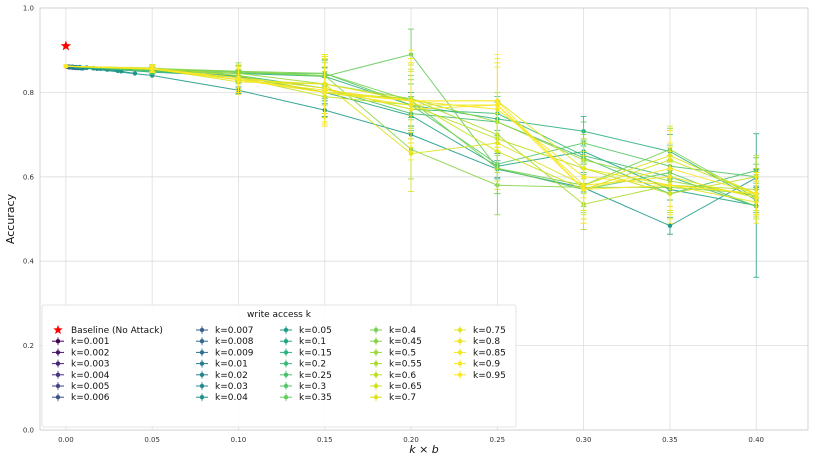 The image size is (814, 463). I want to click on legend-entry: k=0.8, so click(477, 342).